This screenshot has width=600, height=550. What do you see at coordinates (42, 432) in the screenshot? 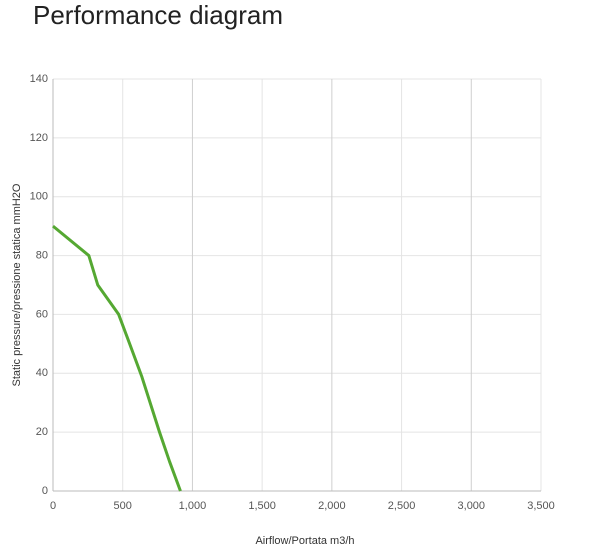
I see `y-tick-label: 20` at bounding box center [42, 432].